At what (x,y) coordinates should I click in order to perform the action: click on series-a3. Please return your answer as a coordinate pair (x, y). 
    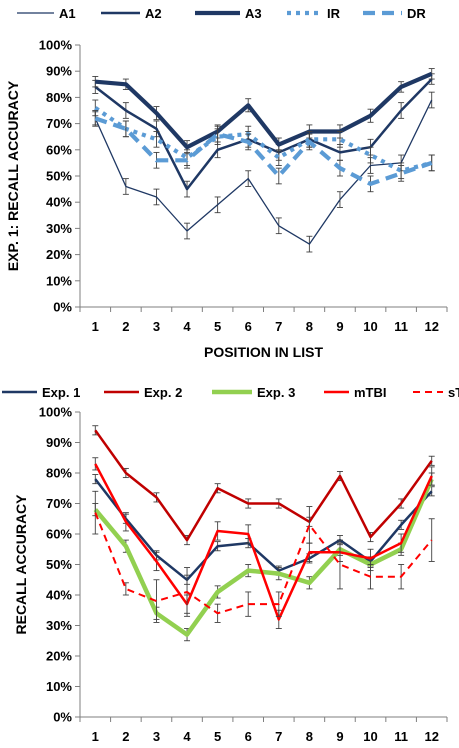
    Looking at the image, I should click on (263, 111).